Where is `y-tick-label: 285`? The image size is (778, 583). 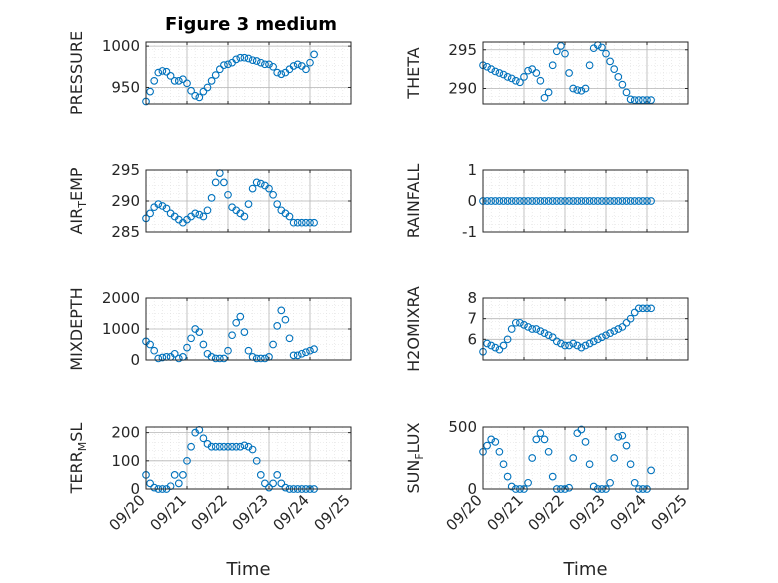 y-tick-label: 285 is located at coordinates (125, 232).